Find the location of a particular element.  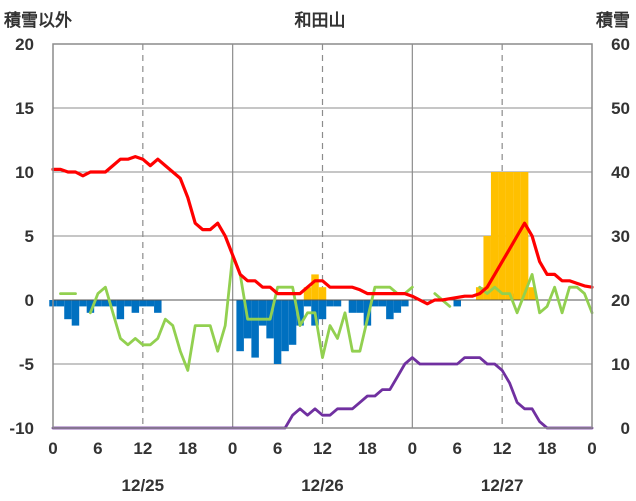

left-tick-label: 15 is located at coordinates (24, 108).